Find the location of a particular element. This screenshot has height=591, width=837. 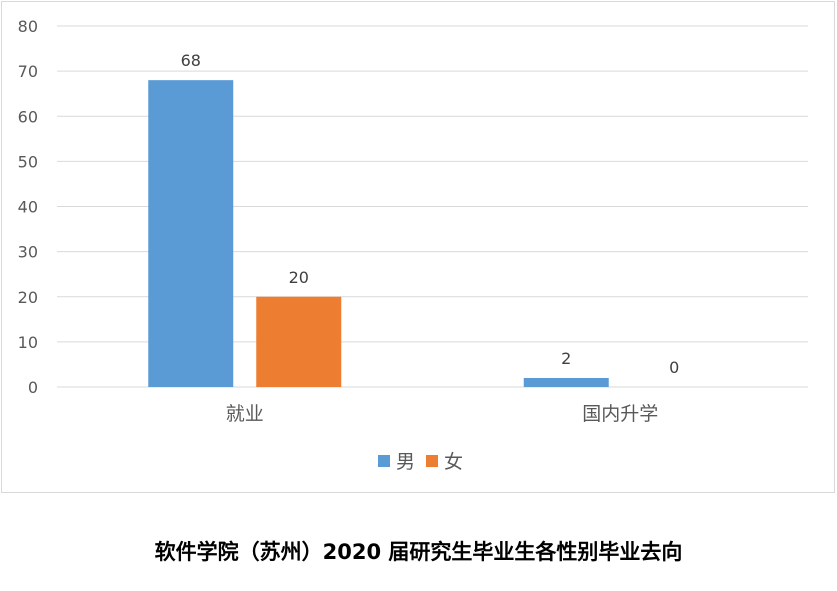

y-tick-label: 50 is located at coordinates (28, 161).